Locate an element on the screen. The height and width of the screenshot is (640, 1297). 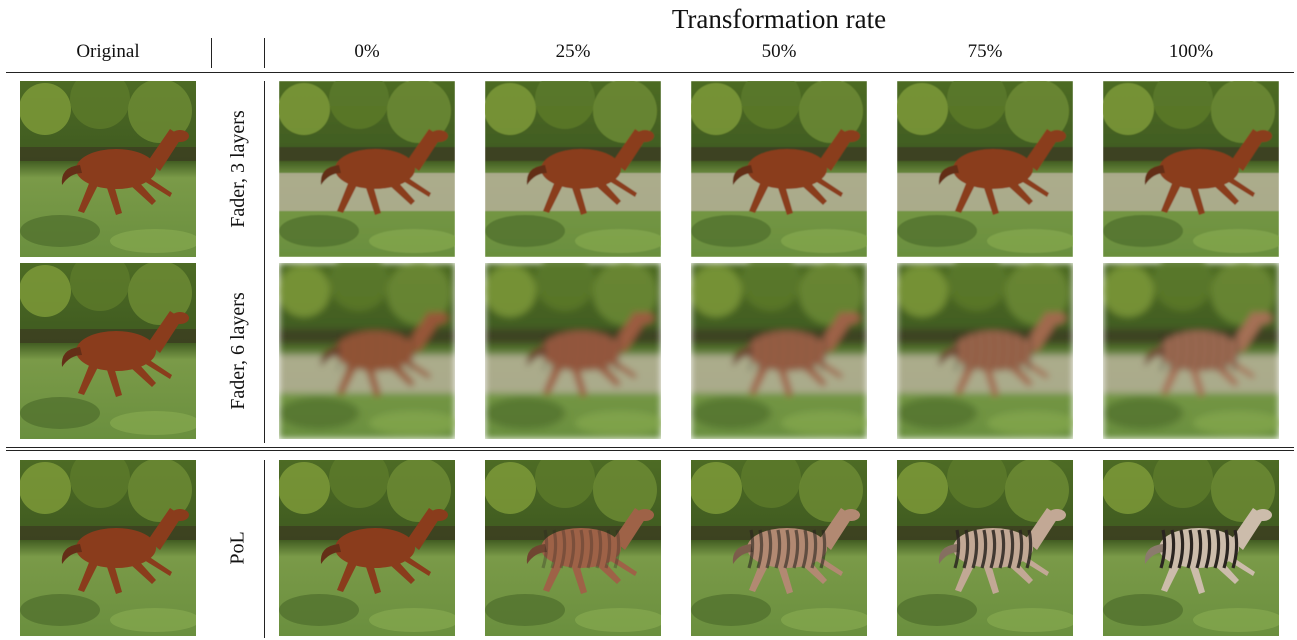
section-rule-bottom is located at coordinates (650, 450).